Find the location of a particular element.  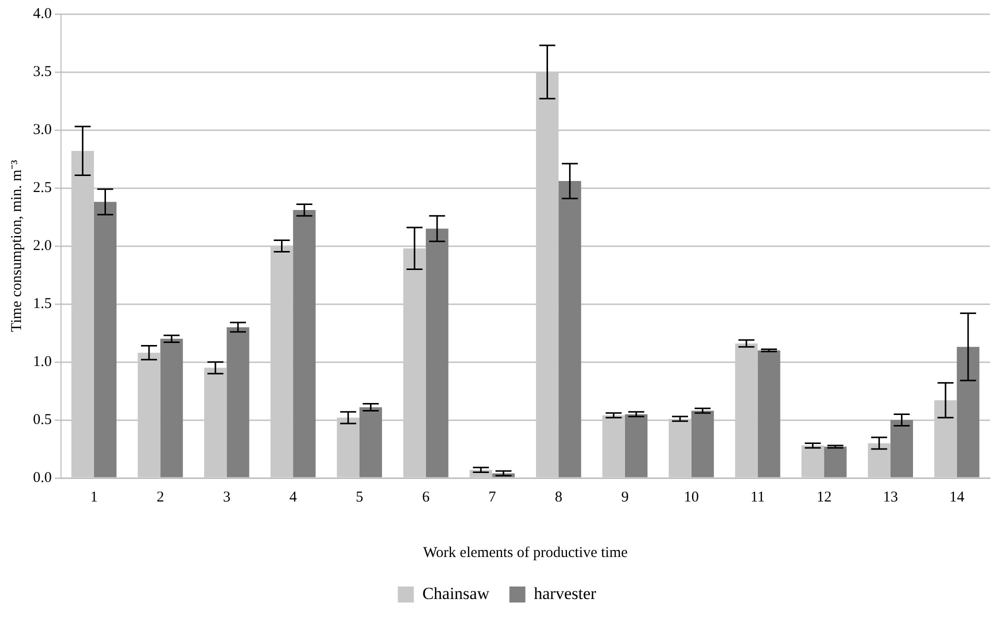

legend-label: harvester is located at coordinates (565, 593).